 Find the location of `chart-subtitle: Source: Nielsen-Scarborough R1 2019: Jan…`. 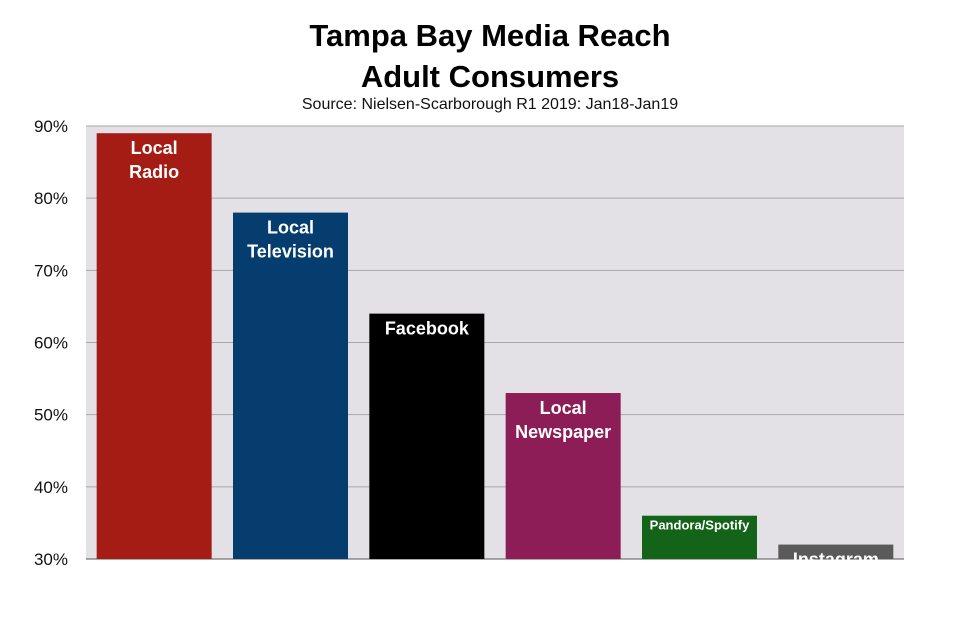

chart-subtitle: Source: Nielsen-Scarborough R1 2019: Jan… is located at coordinates (490, 104).